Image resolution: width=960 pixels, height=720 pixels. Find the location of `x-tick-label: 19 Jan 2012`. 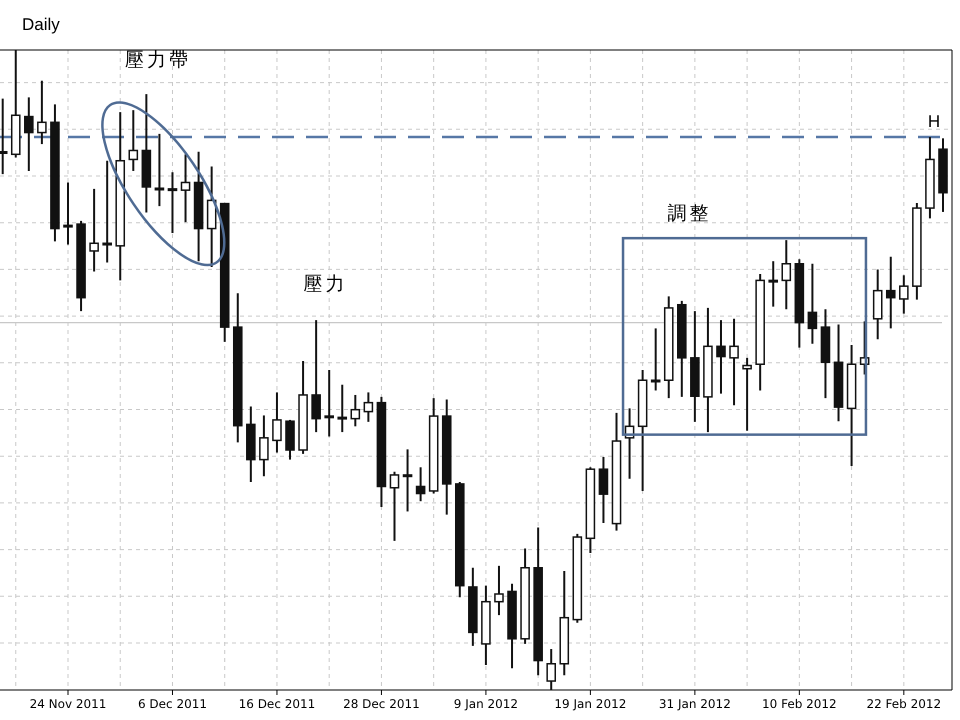

x-tick-label: 19 Jan 2012 is located at coordinates (590, 704).